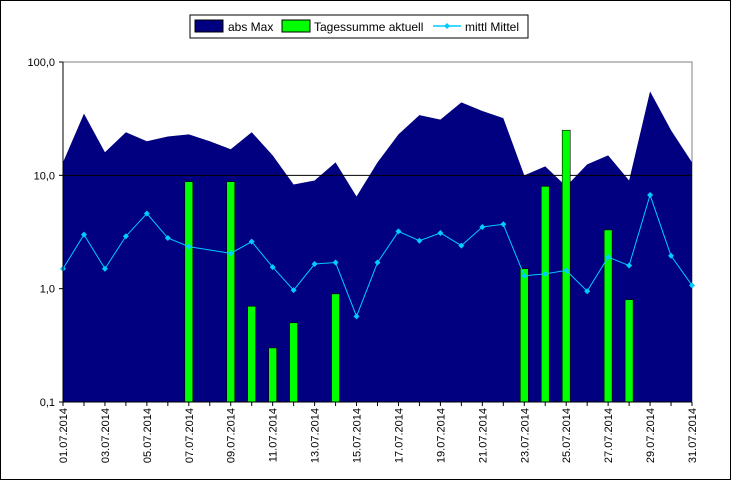 The width and height of the screenshot is (731, 484). What do you see at coordinates (64, 435) in the screenshot?
I see `x-tick-label: 01.07.2014` at bounding box center [64, 435].